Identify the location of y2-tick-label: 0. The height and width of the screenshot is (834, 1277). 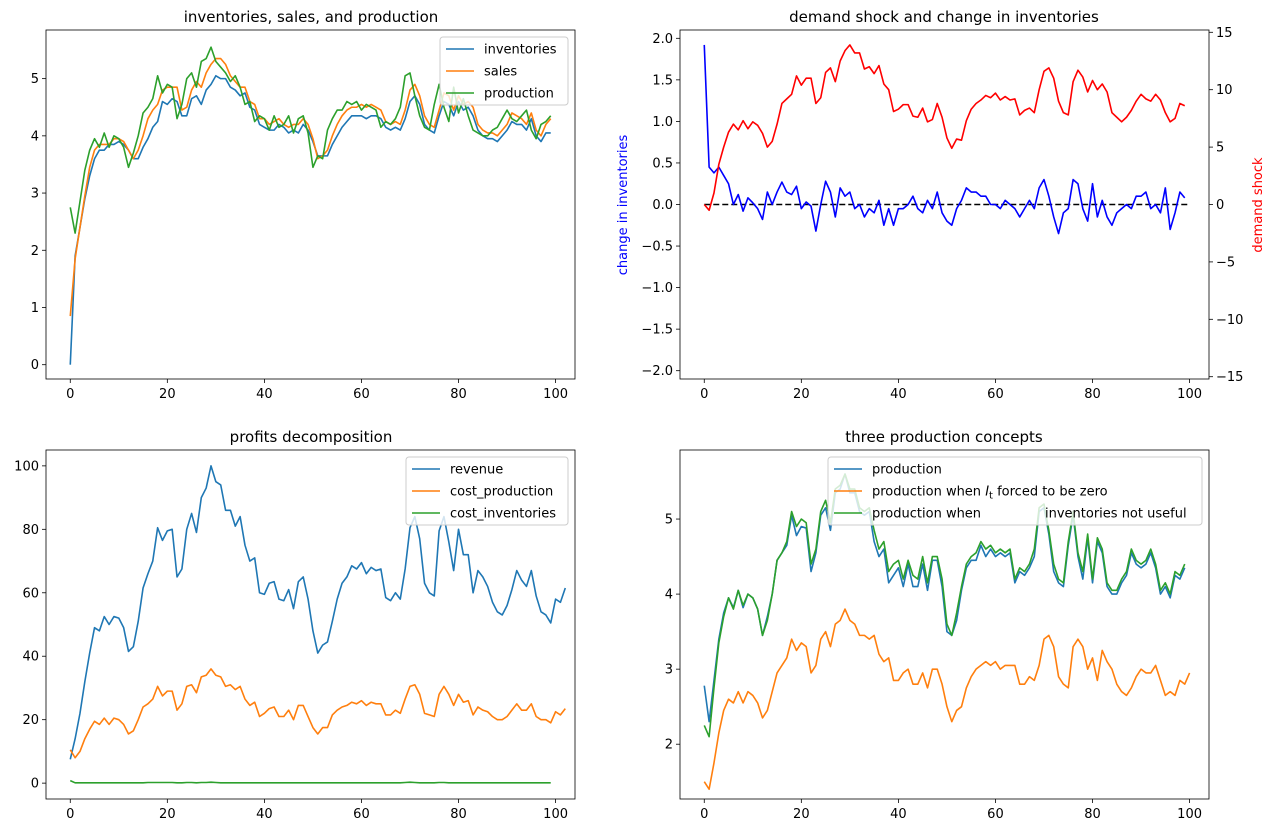
(1220, 205).